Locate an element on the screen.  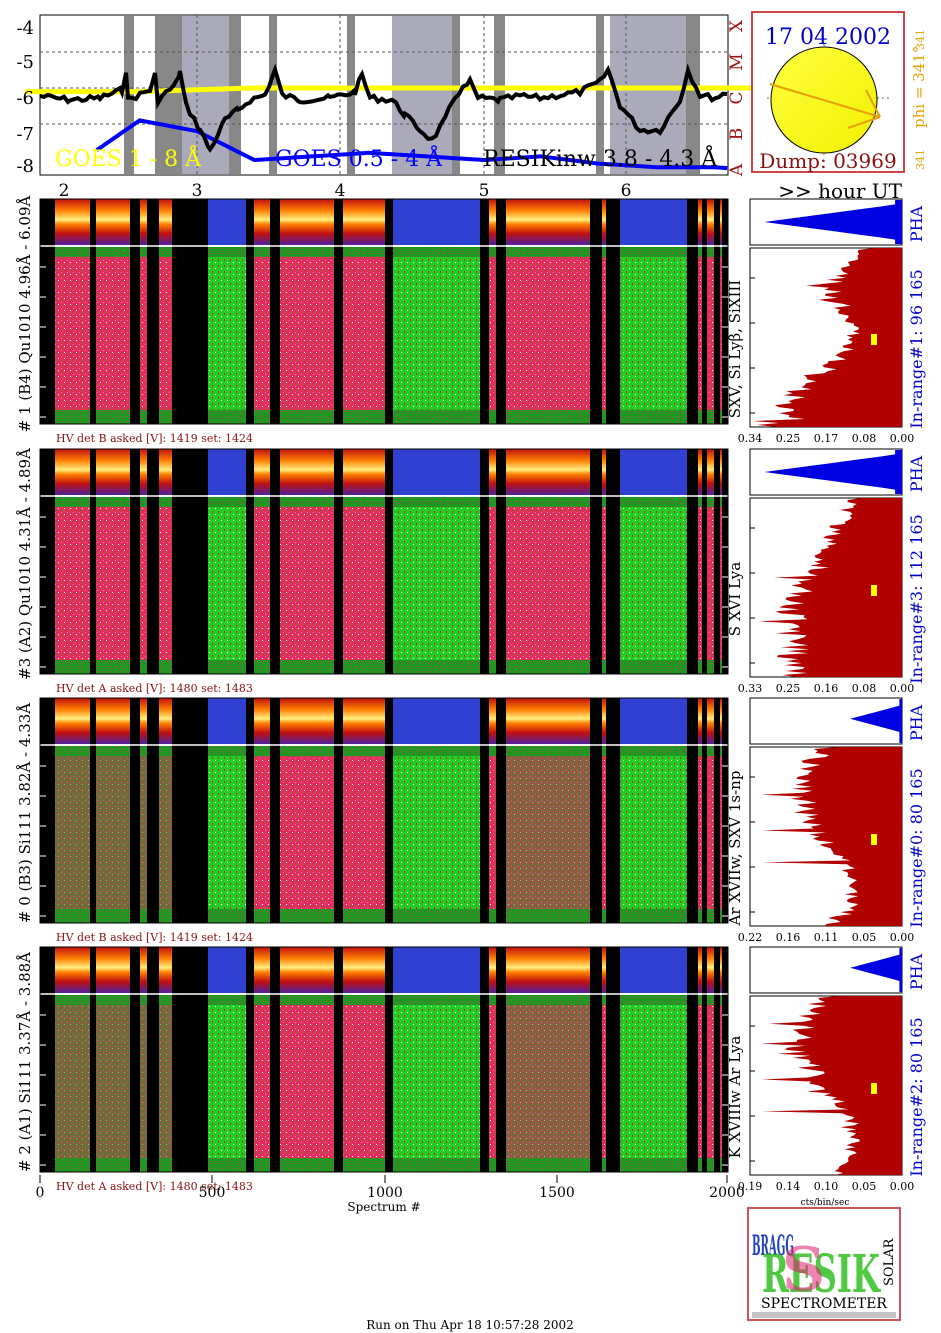
logo-frame is located at coordinates (824, 1264).